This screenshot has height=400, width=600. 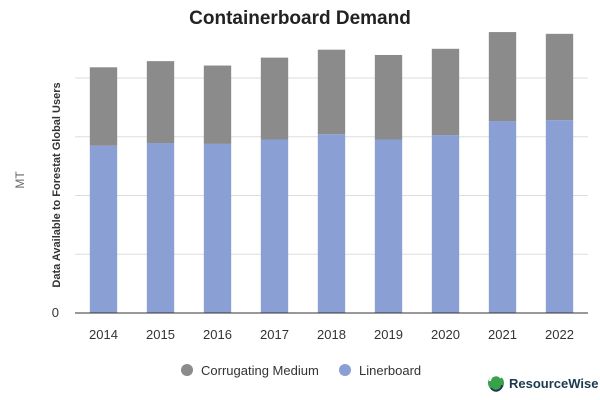 I want to click on legend: Corrugating Medium Linerboard, so click(x=301, y=370).